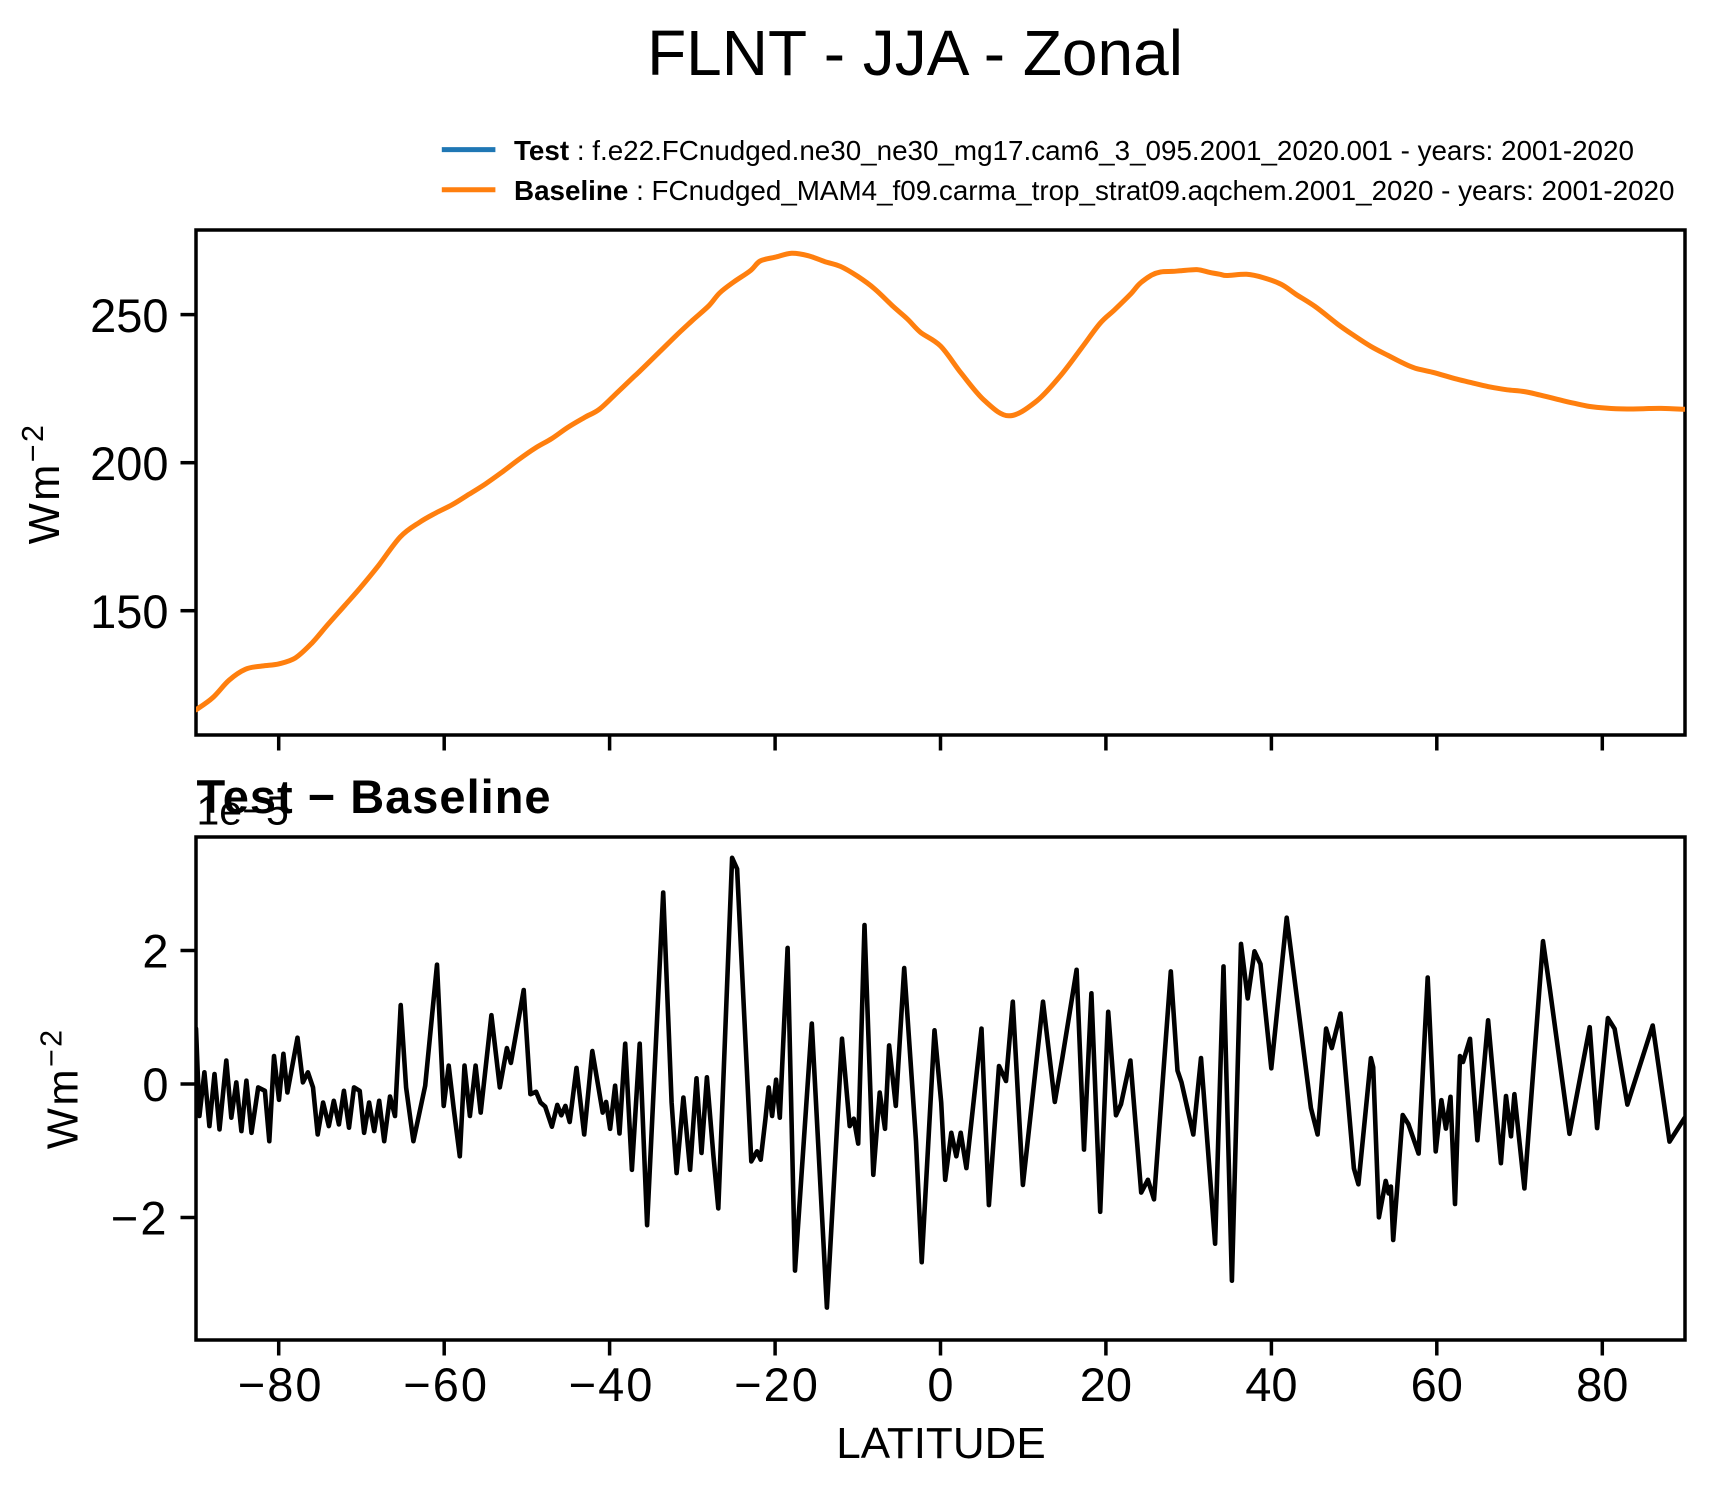  I want to click on svg-text: Wm−2, so click(42, 484).